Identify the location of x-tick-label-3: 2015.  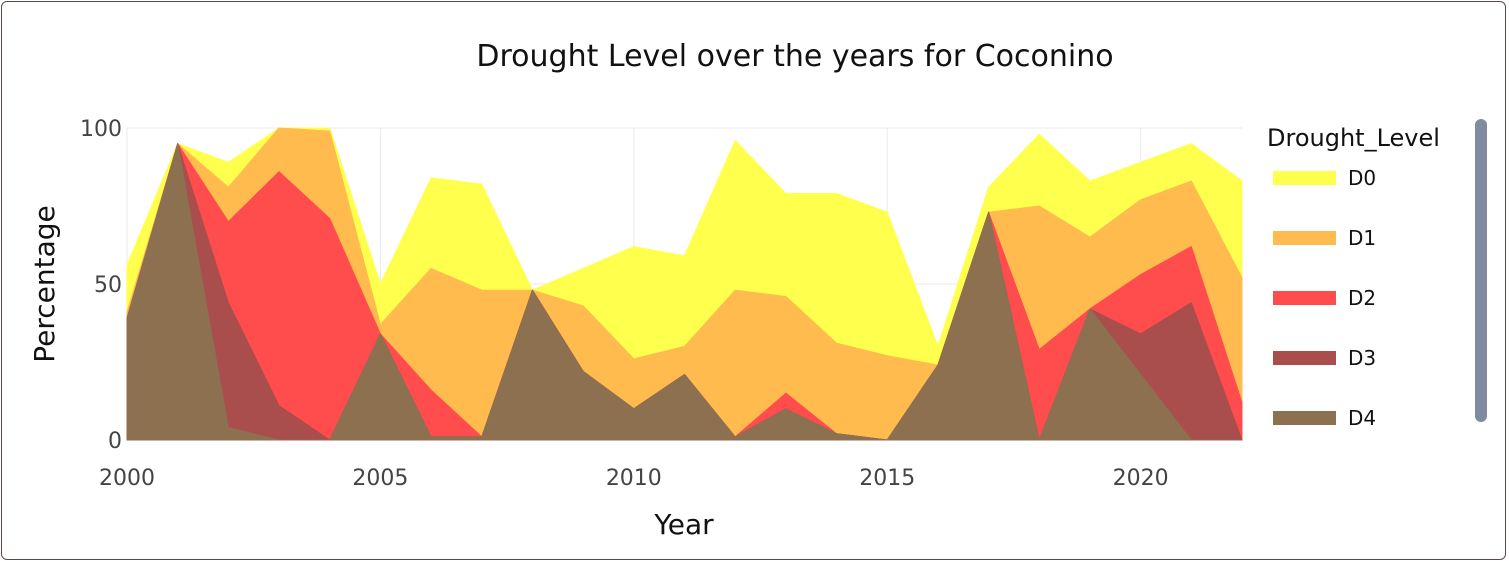
(887, 478).